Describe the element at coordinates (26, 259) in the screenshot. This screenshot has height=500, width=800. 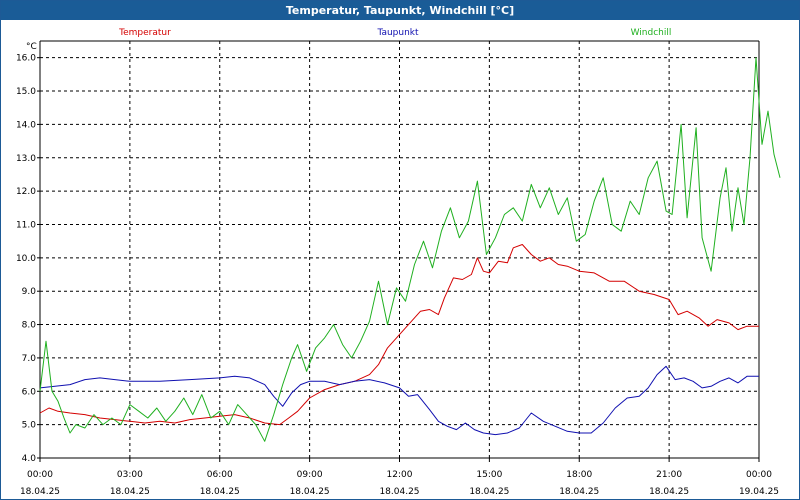
I see `y-tick-label: 10.0` at that location.